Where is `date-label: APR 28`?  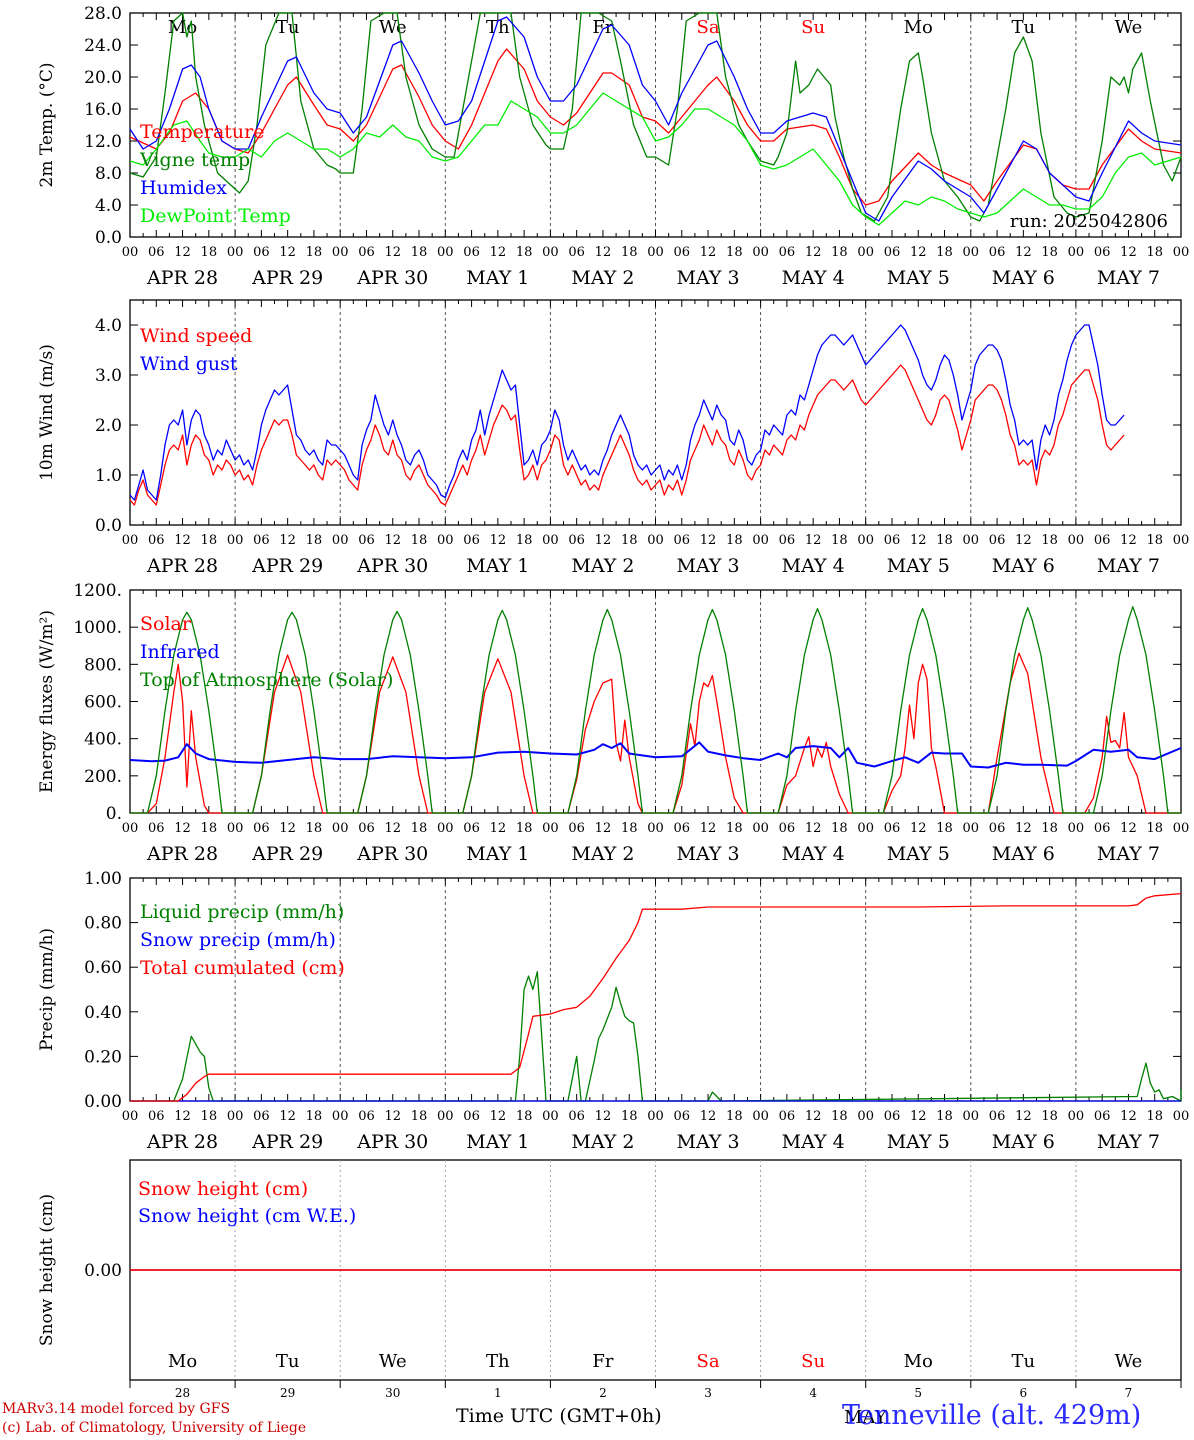
date-label: APR 28 is located at coordinates (182, 854).